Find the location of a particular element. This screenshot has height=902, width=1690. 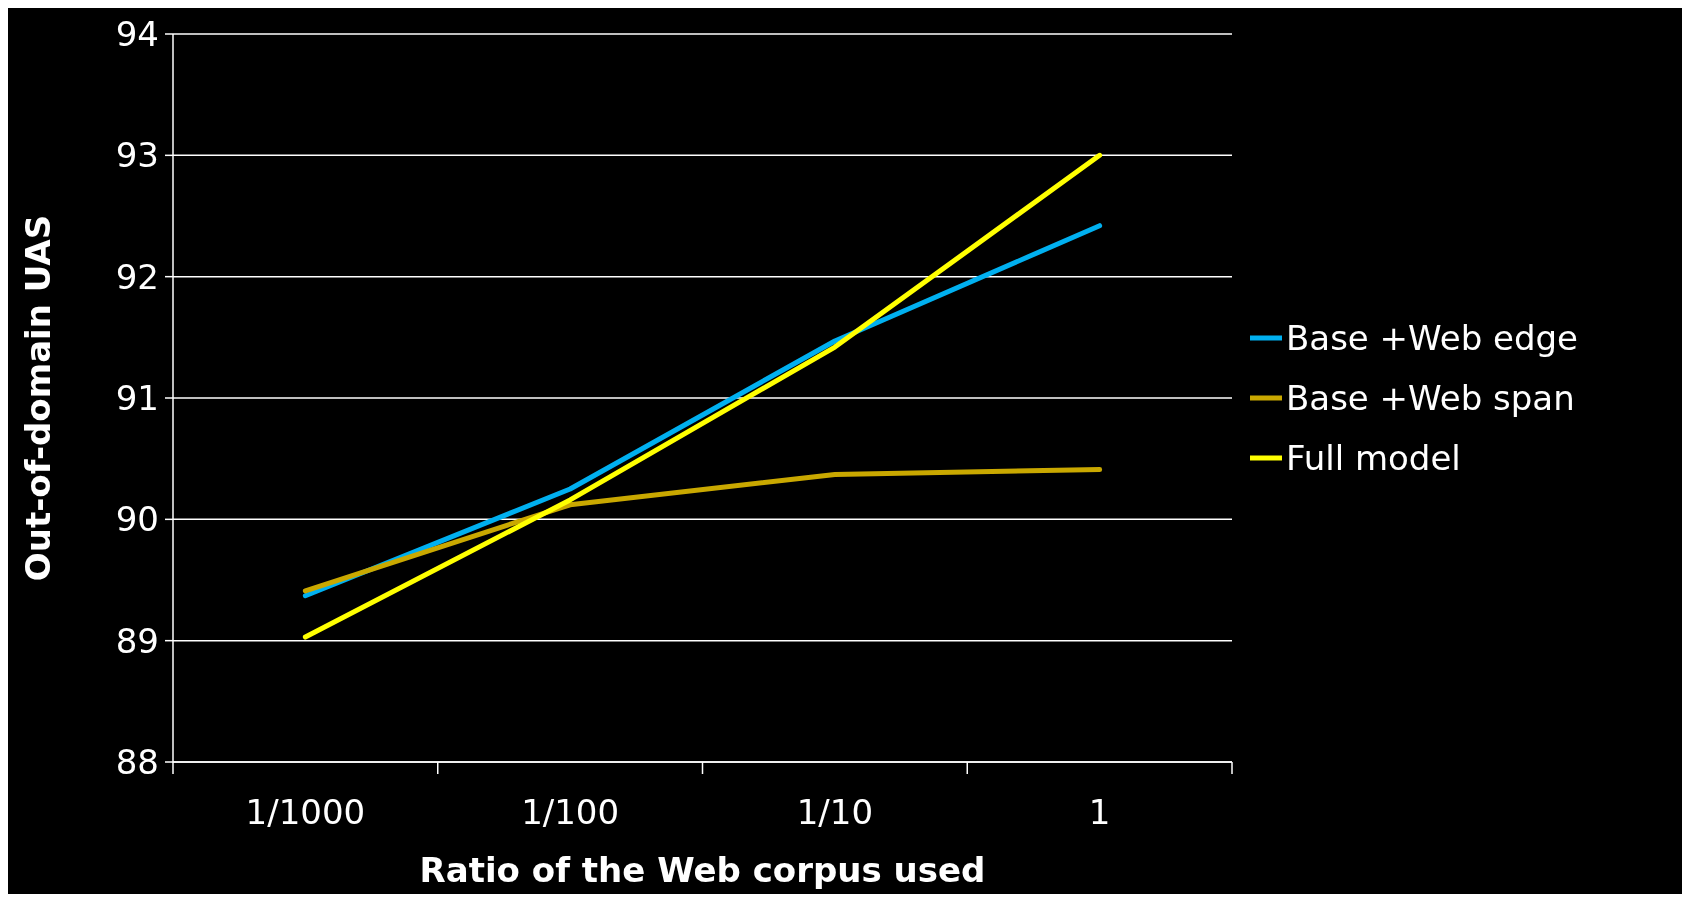

y-tick-label: 94 is located at coordinates (137, 33).